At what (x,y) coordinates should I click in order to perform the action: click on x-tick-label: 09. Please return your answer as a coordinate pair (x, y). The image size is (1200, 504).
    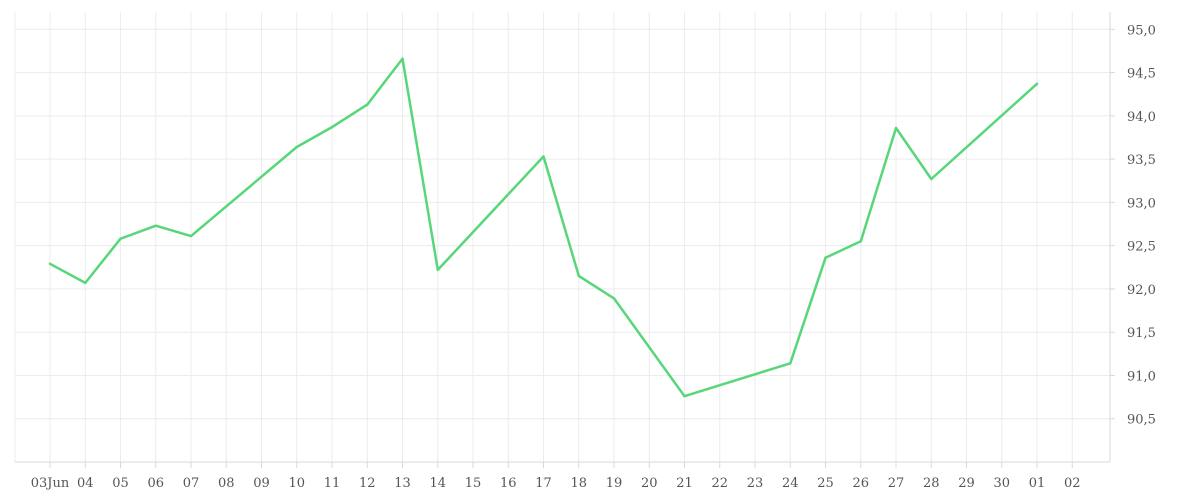
    Looking at the image, I should click on (261, 483).